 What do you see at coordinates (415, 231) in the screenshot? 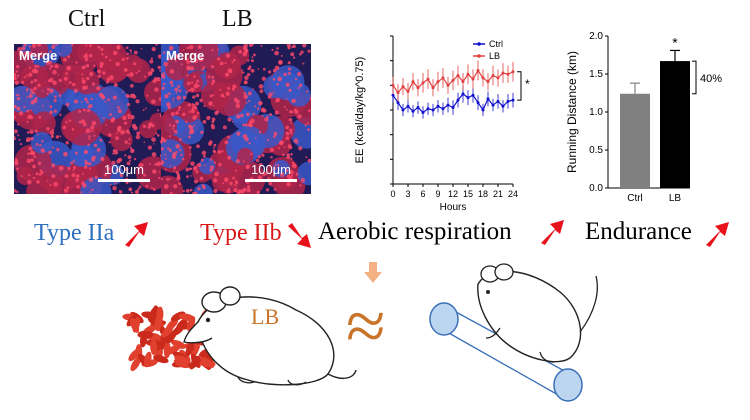
I see `aerobic-respiration-label: Aerobic respiration` at bounding box center [415, 231].